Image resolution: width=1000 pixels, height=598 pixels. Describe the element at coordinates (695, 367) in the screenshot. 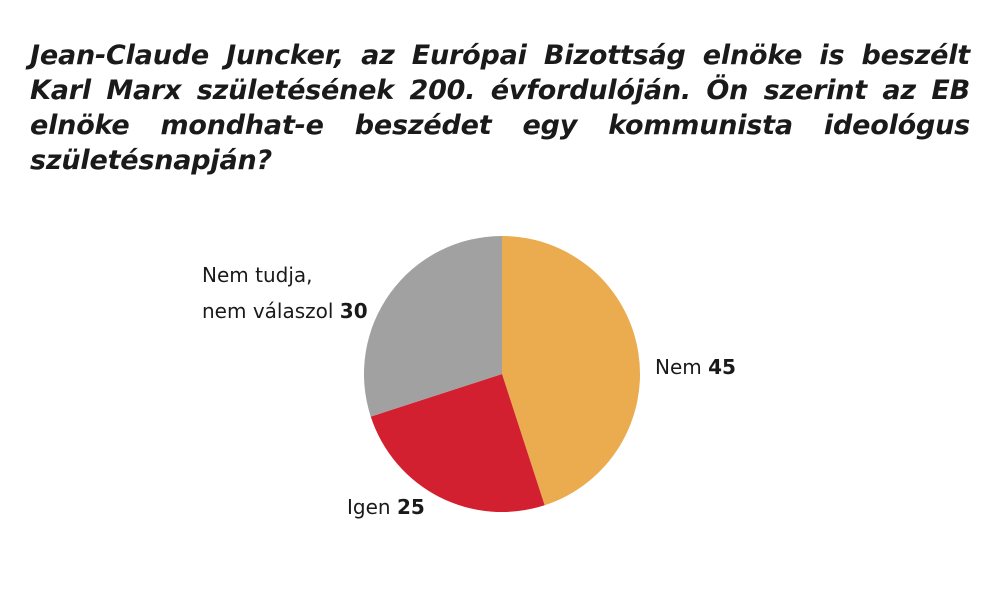

I see `label-nem: Nem 45` at that location.